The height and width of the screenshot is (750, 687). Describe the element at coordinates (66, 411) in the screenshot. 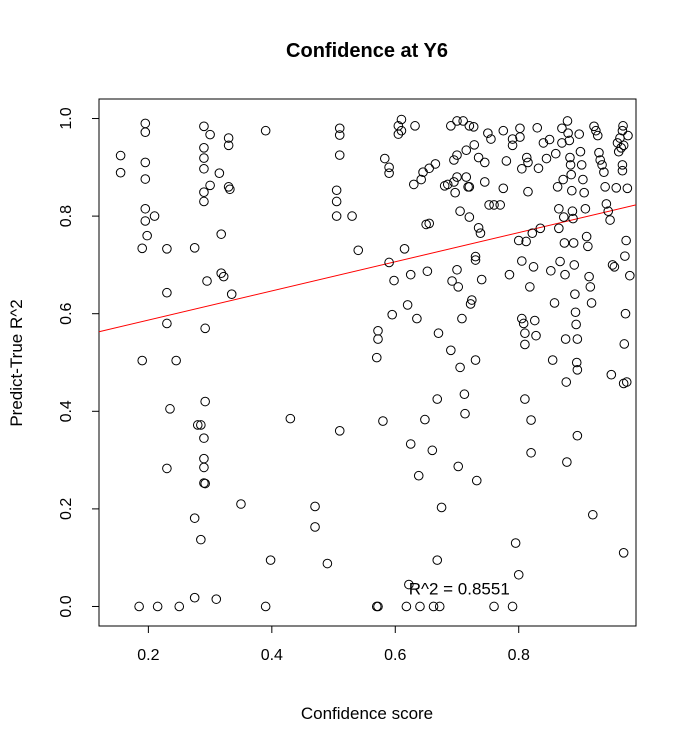

I see `y-tick-label: 0.4` at that location.